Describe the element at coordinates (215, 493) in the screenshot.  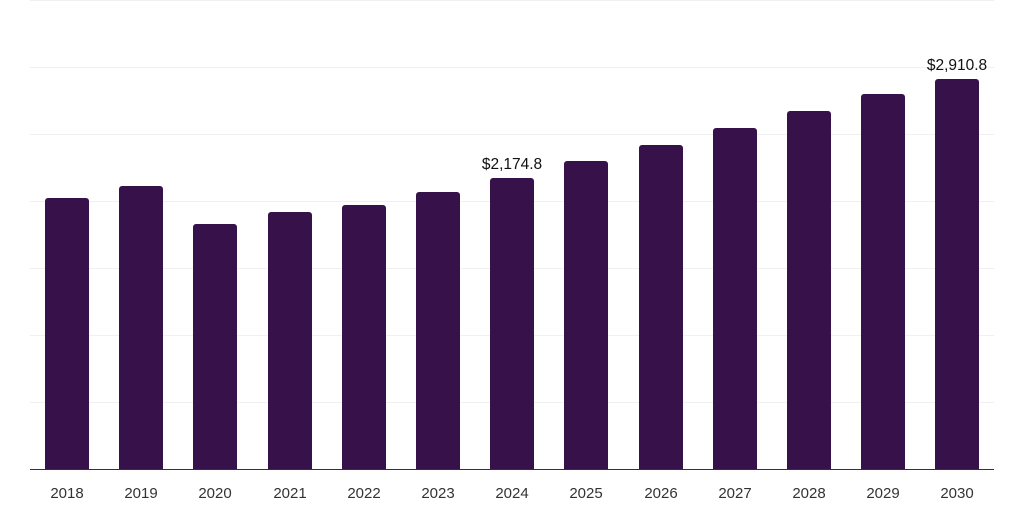
I see `x-tick-label: 2020` at that location.